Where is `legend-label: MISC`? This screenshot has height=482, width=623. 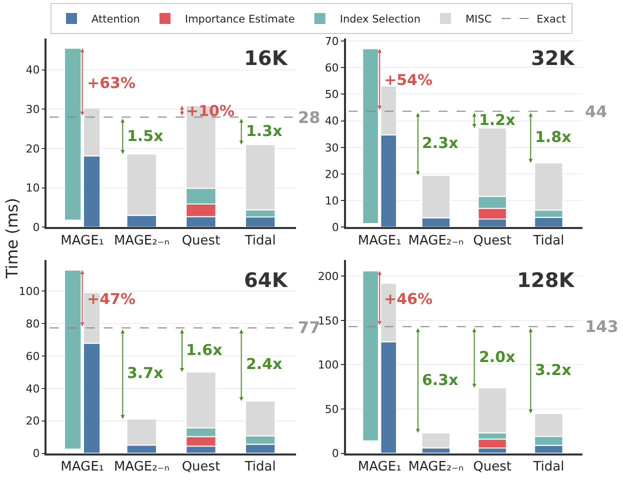 legend-label: MISC is located at coordinates (479, 20).